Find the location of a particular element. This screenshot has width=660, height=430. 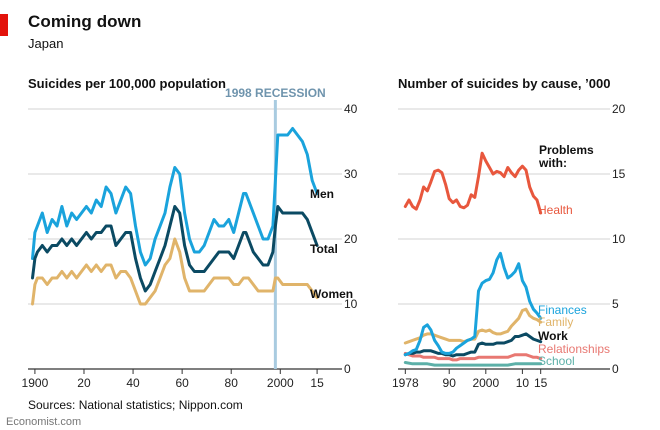

series-label-relationships: Relationships is located at coordinates (574, 349).